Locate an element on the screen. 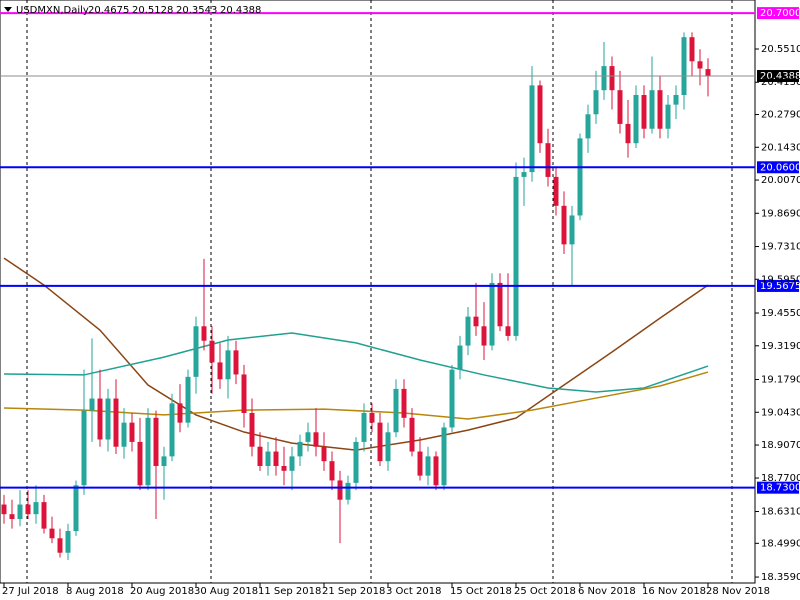 The width and height of the screenshot is (800, 600). level-label: 18.7300 is located at coordinates (780, 488).